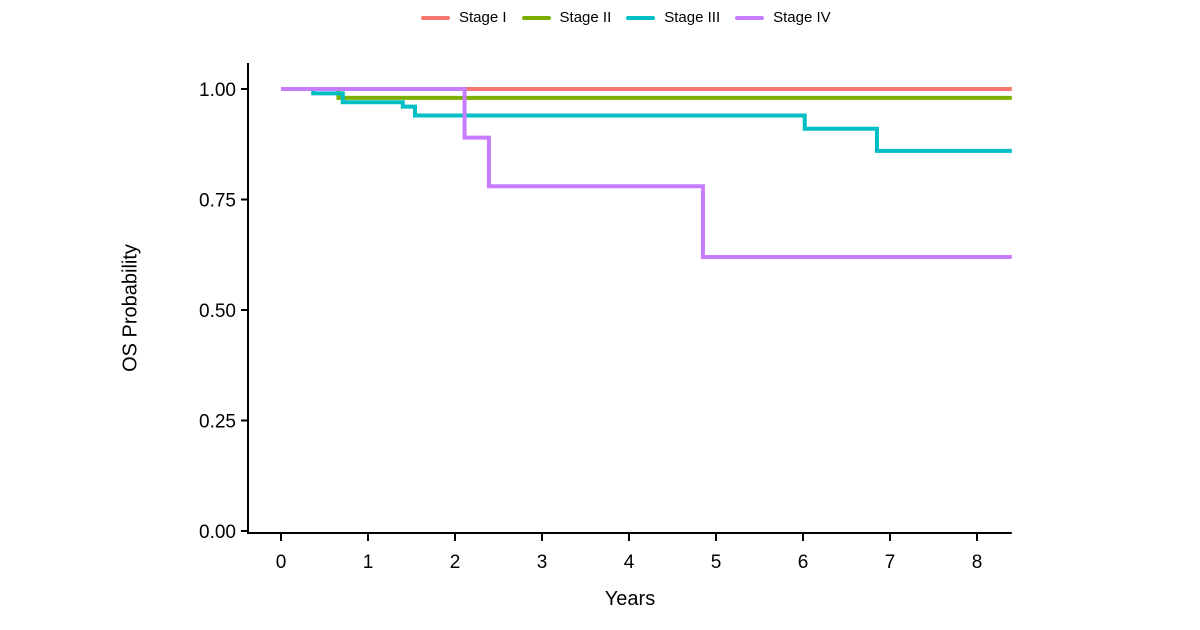 This screenshot has height=630, width=1200. What do you see at coordinates (217, 311) in the screenshot?
I see `y-tick-label: 0.50` at bounding box center [217, 311].